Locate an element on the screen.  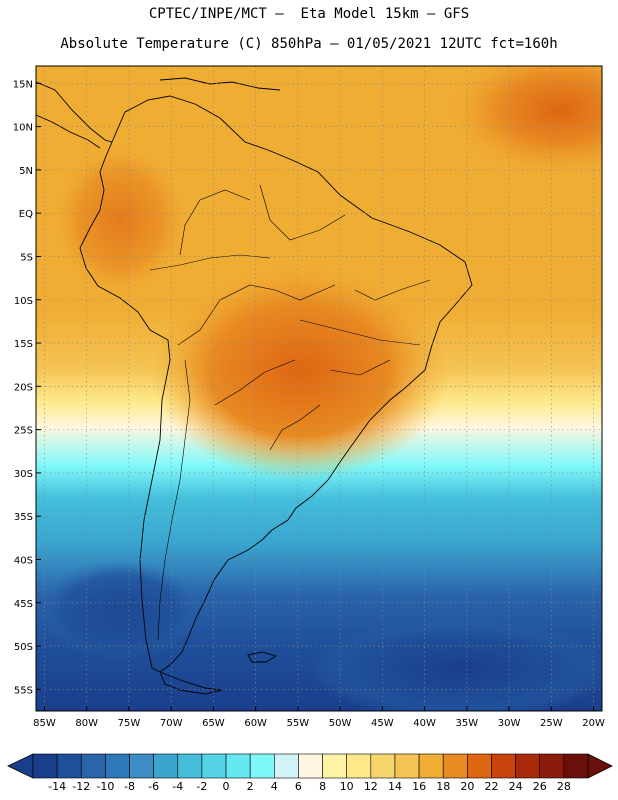
lat-tick-label: 30S is located at coordinates (23, 474).